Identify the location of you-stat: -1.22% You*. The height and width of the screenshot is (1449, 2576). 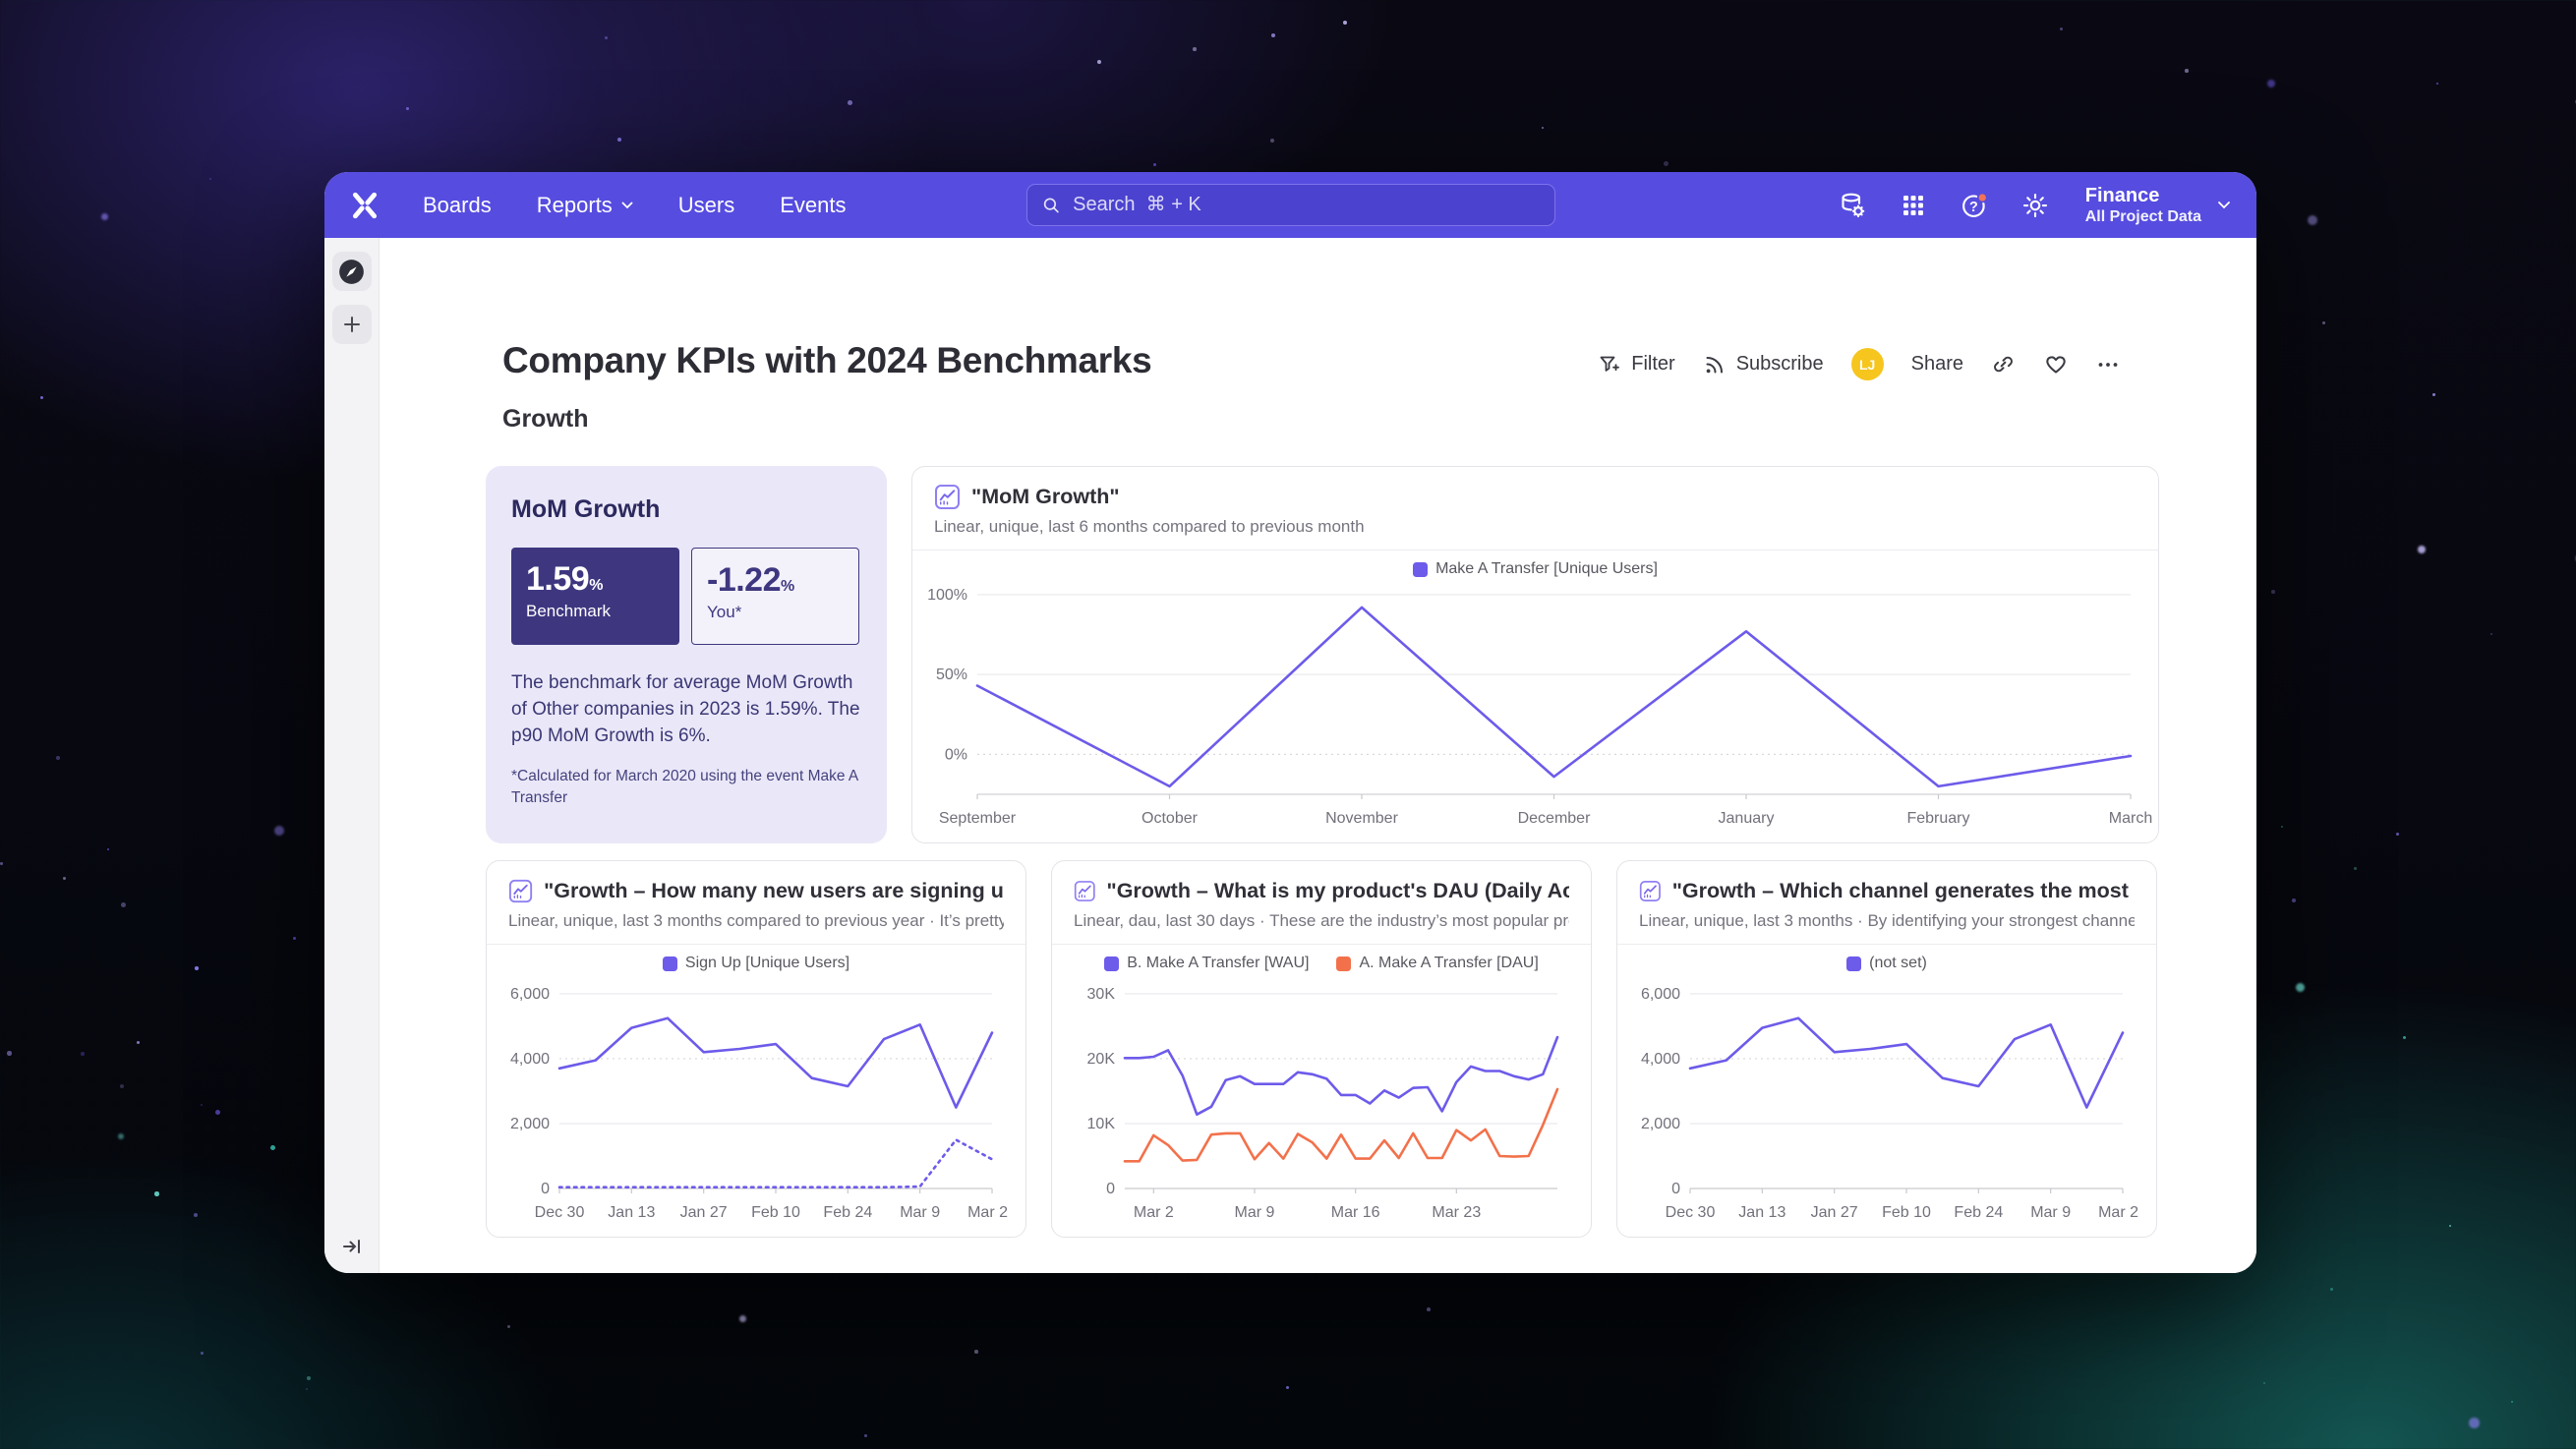
(775, 596).